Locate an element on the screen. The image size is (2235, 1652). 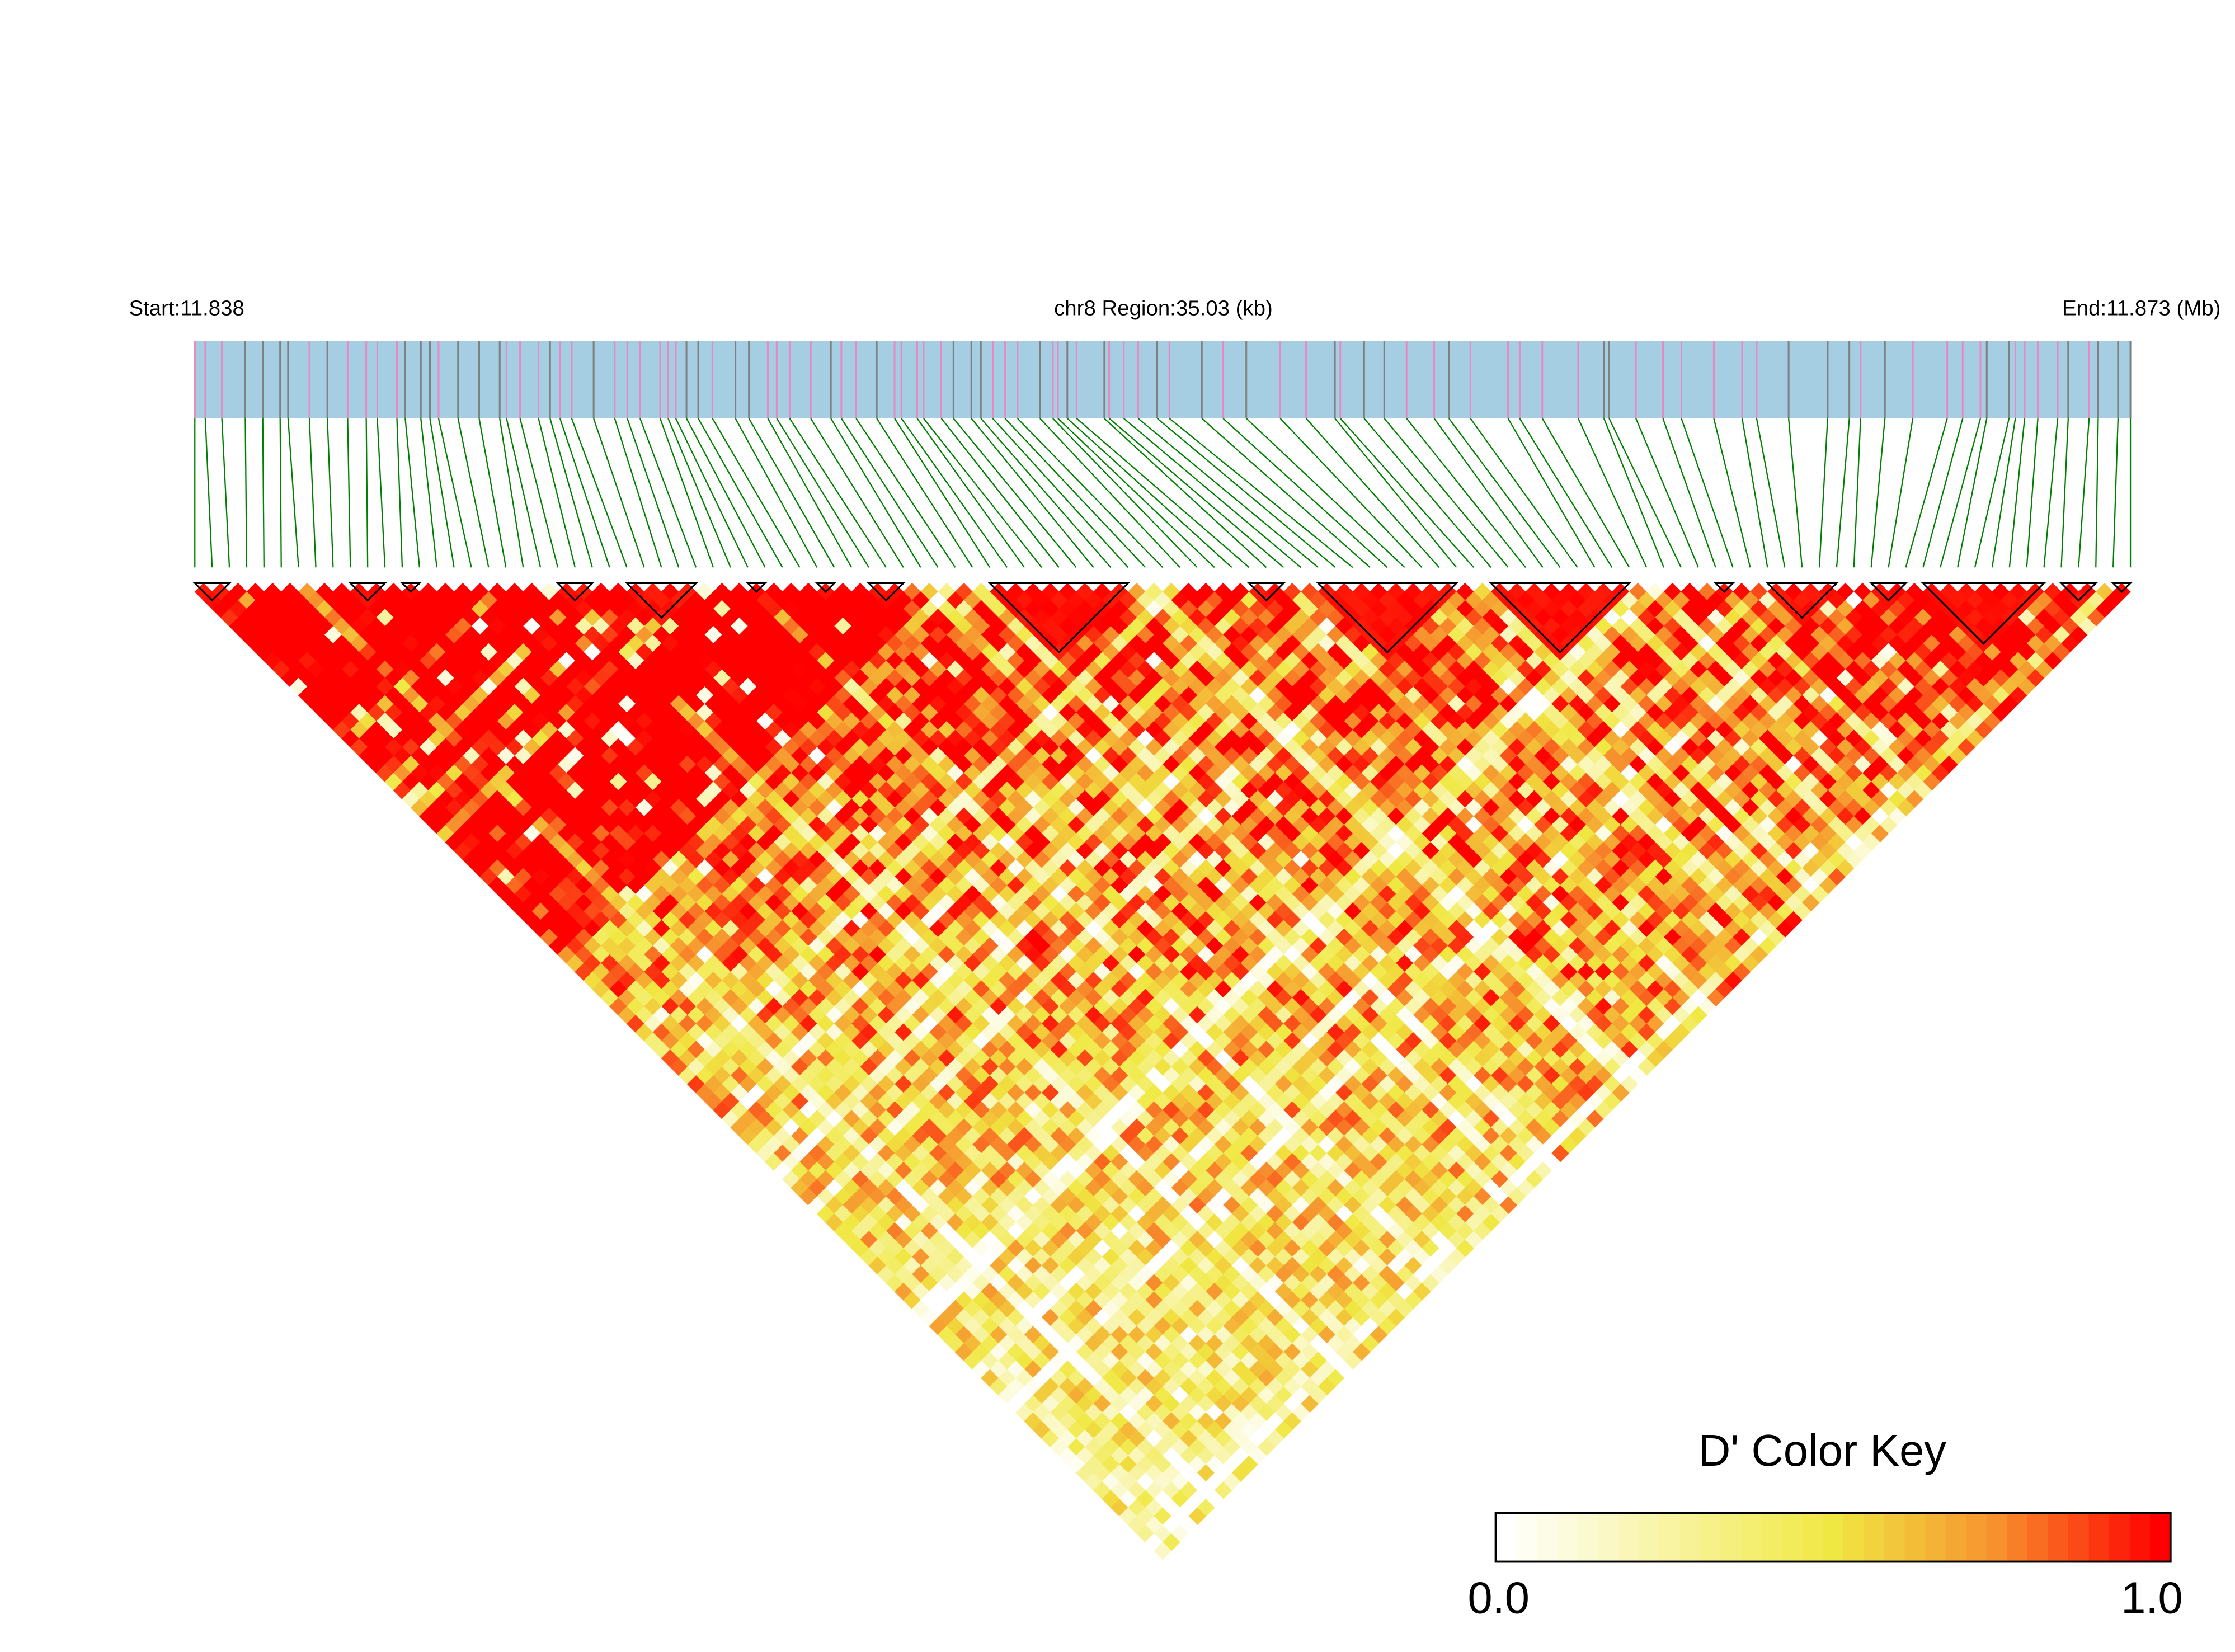
snp-connectors is located at coordinates (1163, 493).